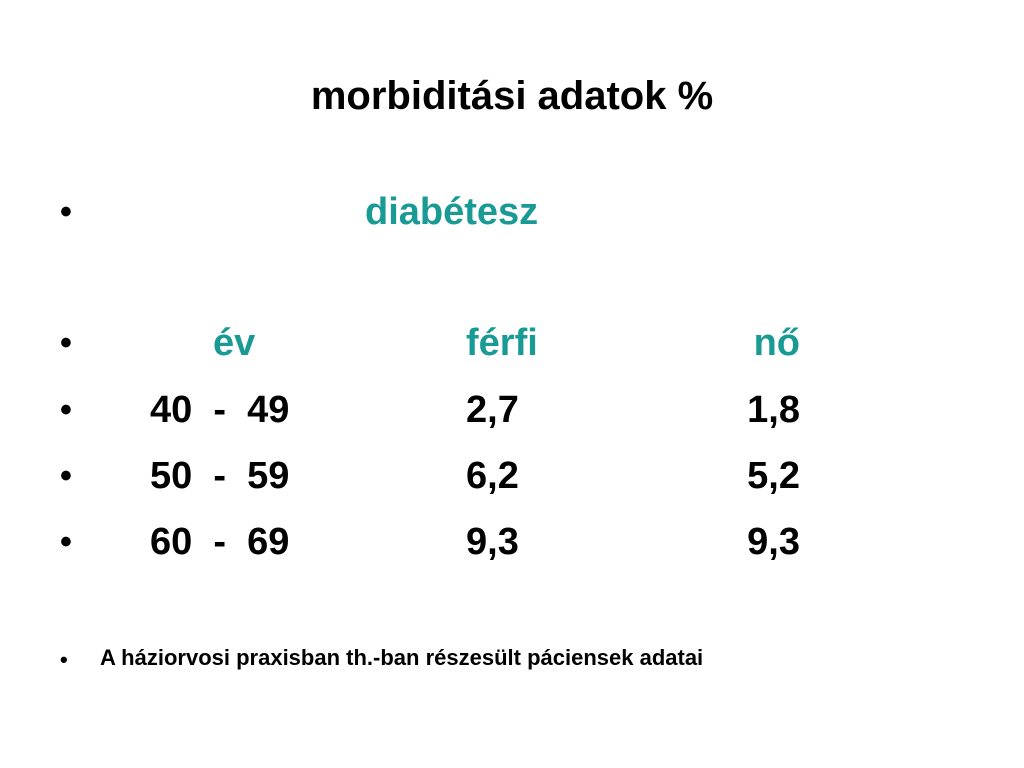 The image size is (1024, 768). What do you see at coordinates (234, 343) in the screenshot?
I see `header-year: év` at bounding box center [234, 343].